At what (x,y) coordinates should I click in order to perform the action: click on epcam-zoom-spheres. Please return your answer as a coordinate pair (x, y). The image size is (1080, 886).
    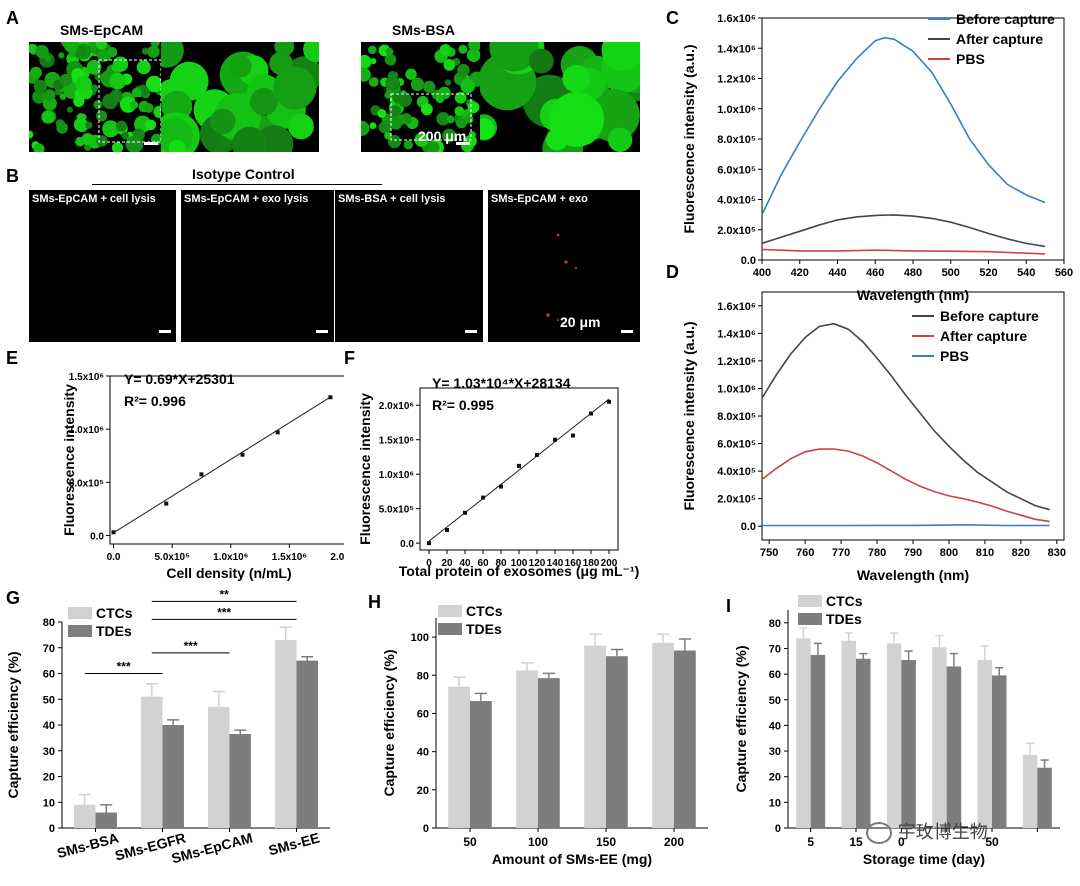
    Looking at the image, I should click on (240, 97).